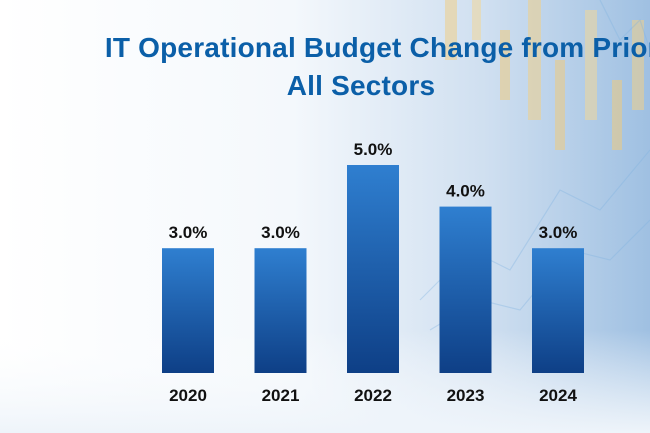 The width and height of the screenshot is (650, 433). Describe the element at coordinates (544, 75) in the screenshot. I see `decorative-candles` at that location.